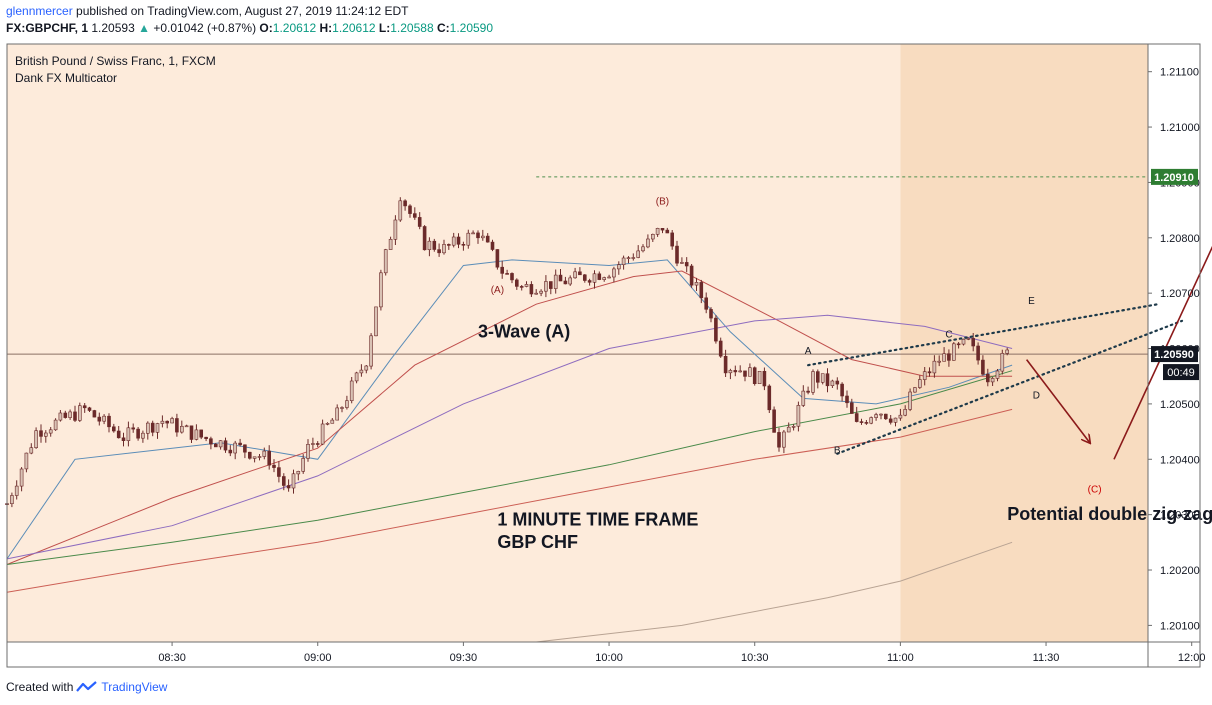 This screenshot has width=1212, height=705. I want to click on symbol-label: FX:GBPCHF, 1, so click(47, 28).